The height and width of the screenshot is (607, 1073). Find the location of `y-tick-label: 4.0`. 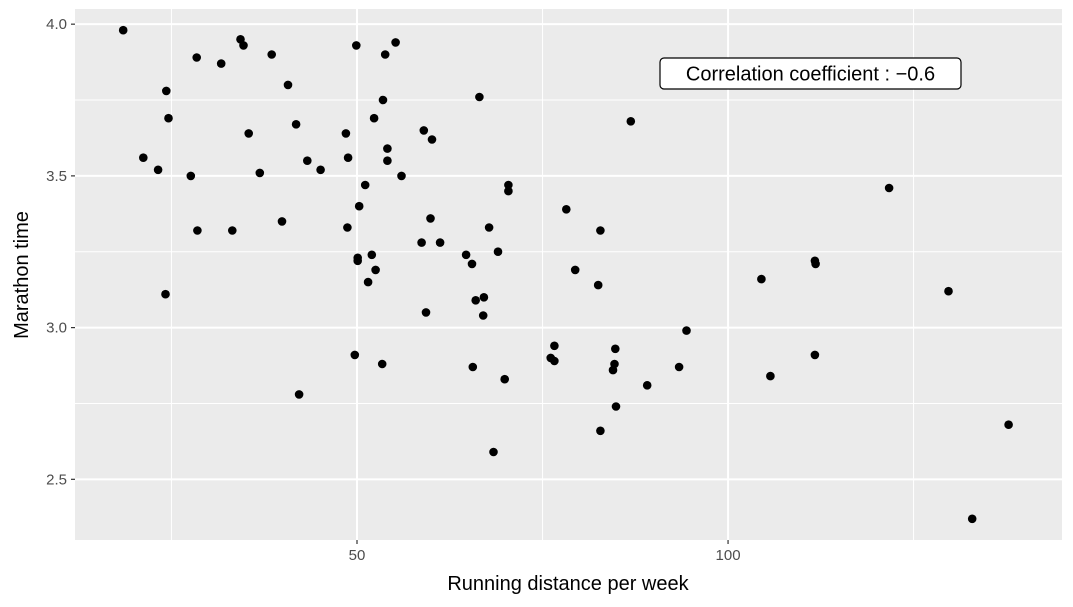

y-tick-label: 4.0 is located at coordinates (56, 24).